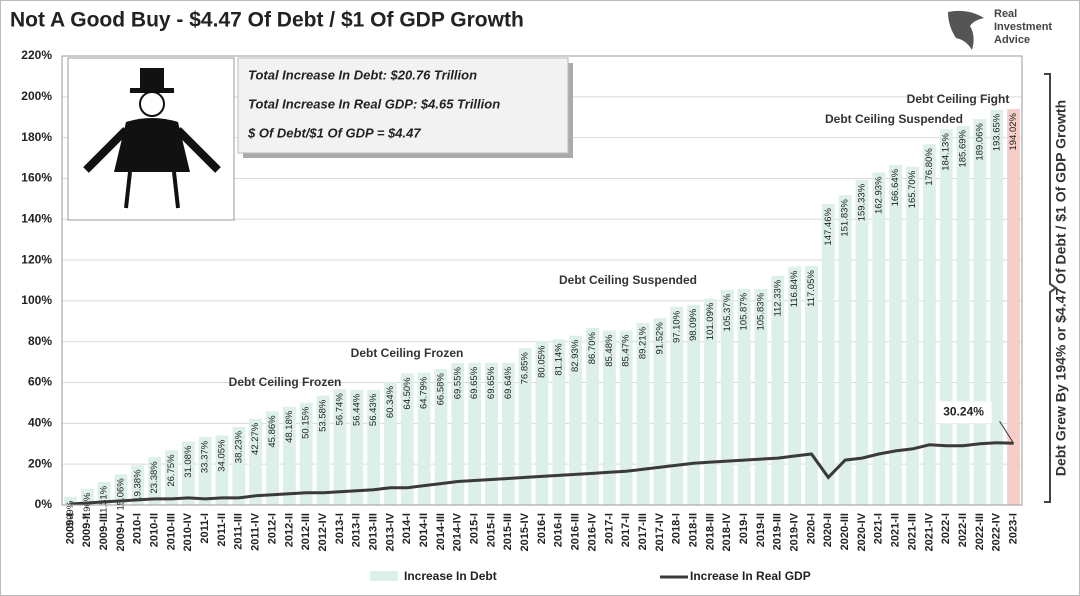  I want to click on x-tick-label: 2015-II, so click(491, 530).